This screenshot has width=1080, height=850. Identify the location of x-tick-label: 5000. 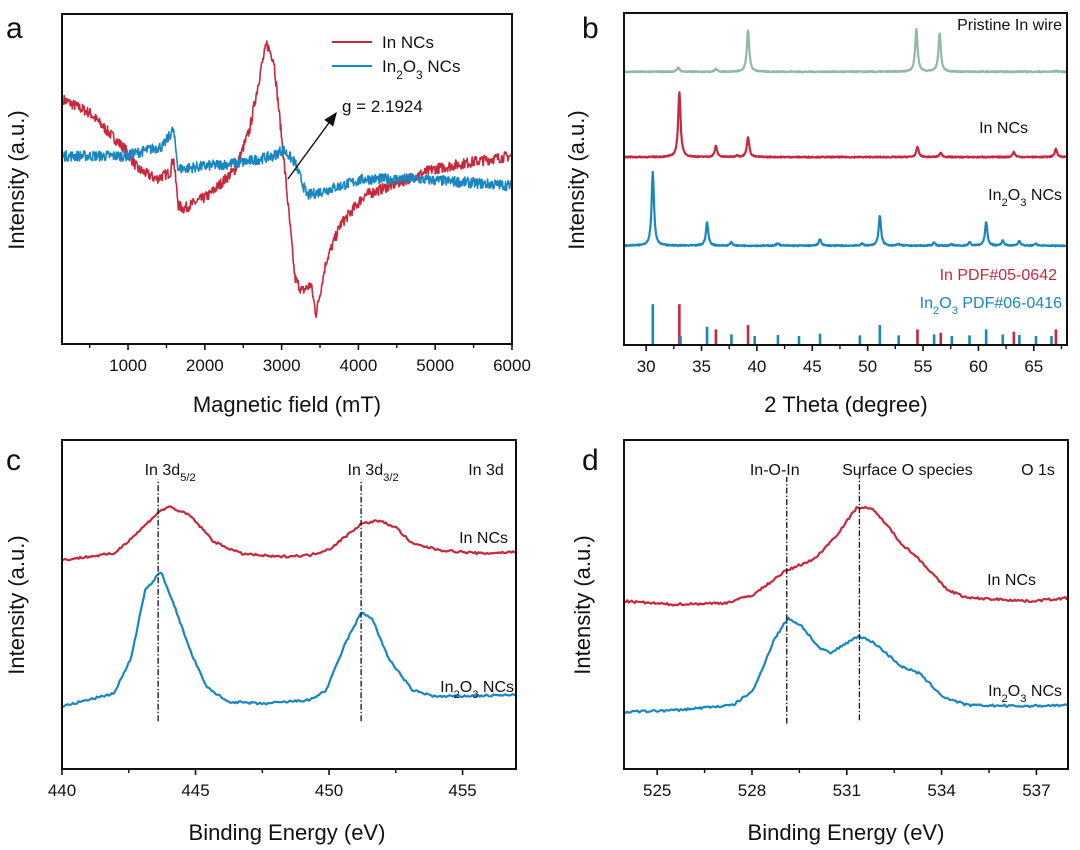
(435, 365).